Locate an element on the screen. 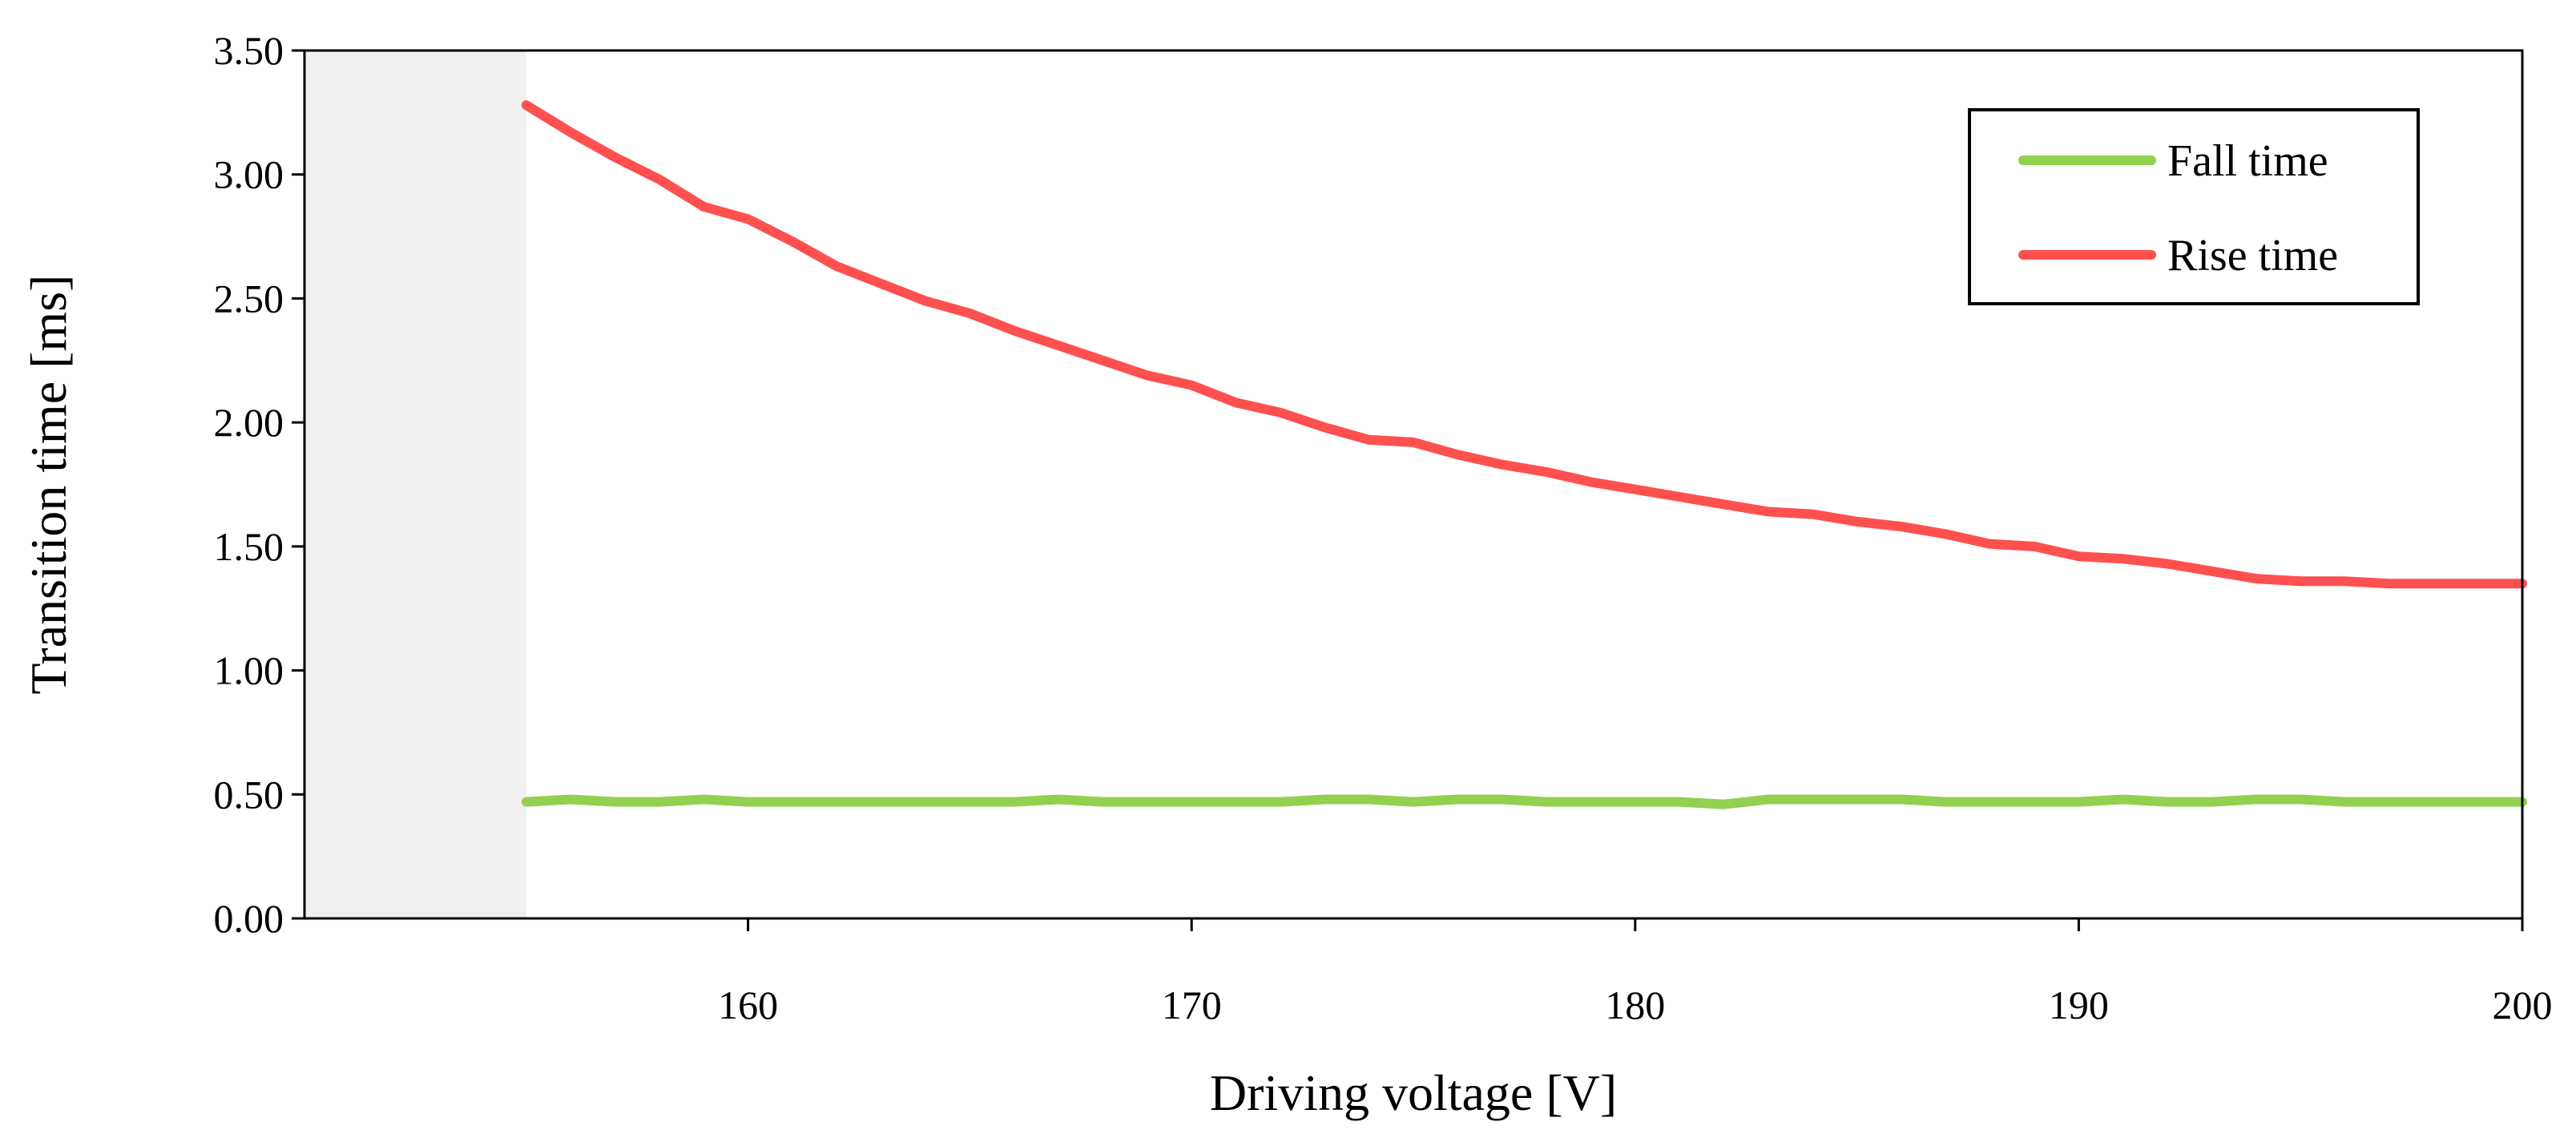 This screenshot has height=1146, width=2576. y-axis-title: Transition time [ms] is located at coordinates (48, 485).